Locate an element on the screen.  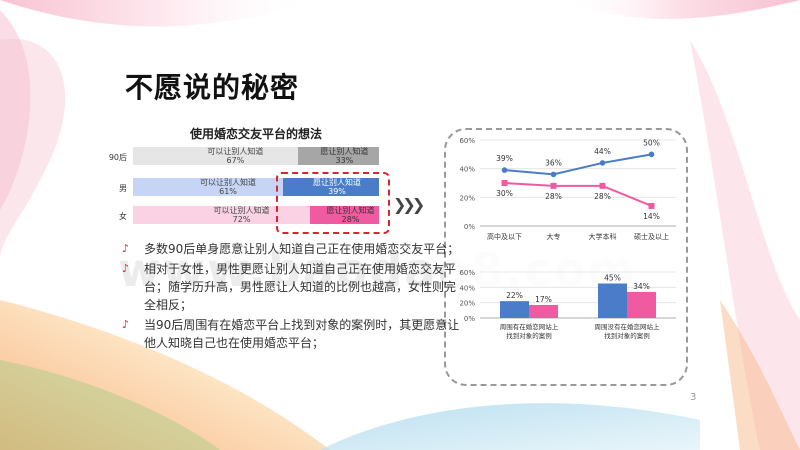
data-label: 39% is located at coordinates (504, 158).